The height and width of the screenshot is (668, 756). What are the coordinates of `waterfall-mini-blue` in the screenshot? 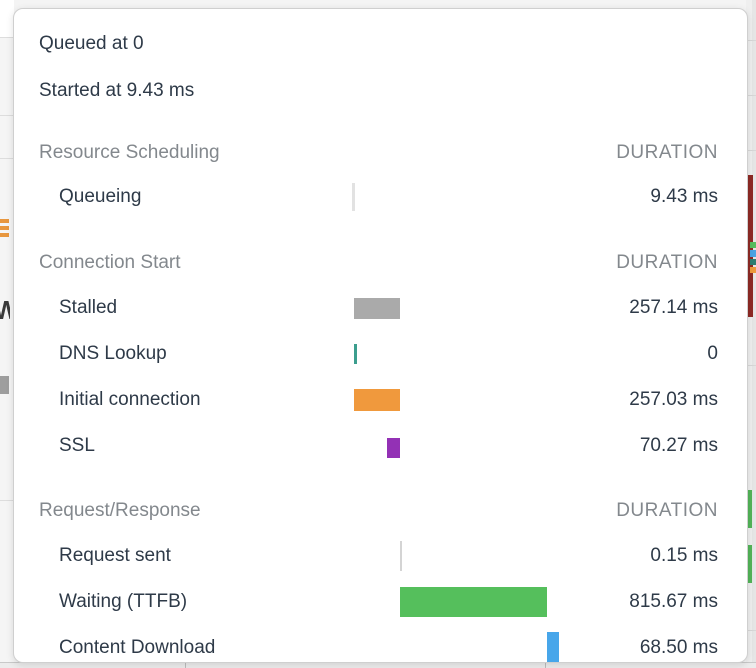 It's located at (753, 253).